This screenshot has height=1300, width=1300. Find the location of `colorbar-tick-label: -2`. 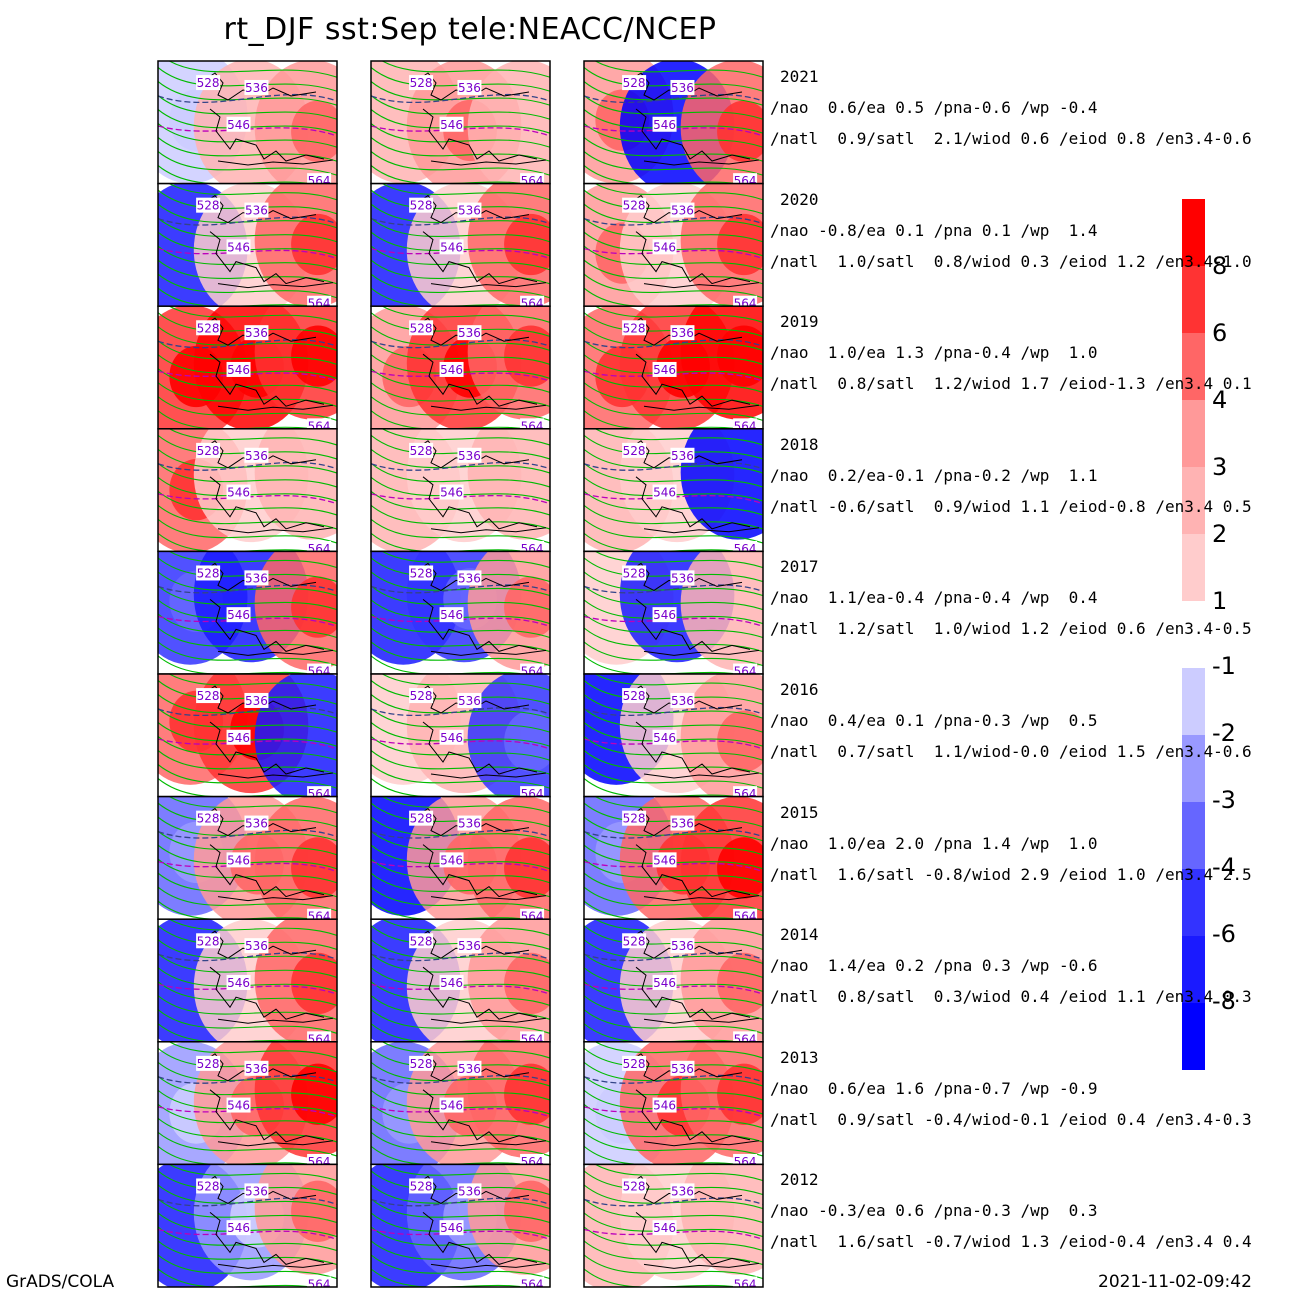

colorbar-tick-label: -2 is located at coordinates (1224, 733).